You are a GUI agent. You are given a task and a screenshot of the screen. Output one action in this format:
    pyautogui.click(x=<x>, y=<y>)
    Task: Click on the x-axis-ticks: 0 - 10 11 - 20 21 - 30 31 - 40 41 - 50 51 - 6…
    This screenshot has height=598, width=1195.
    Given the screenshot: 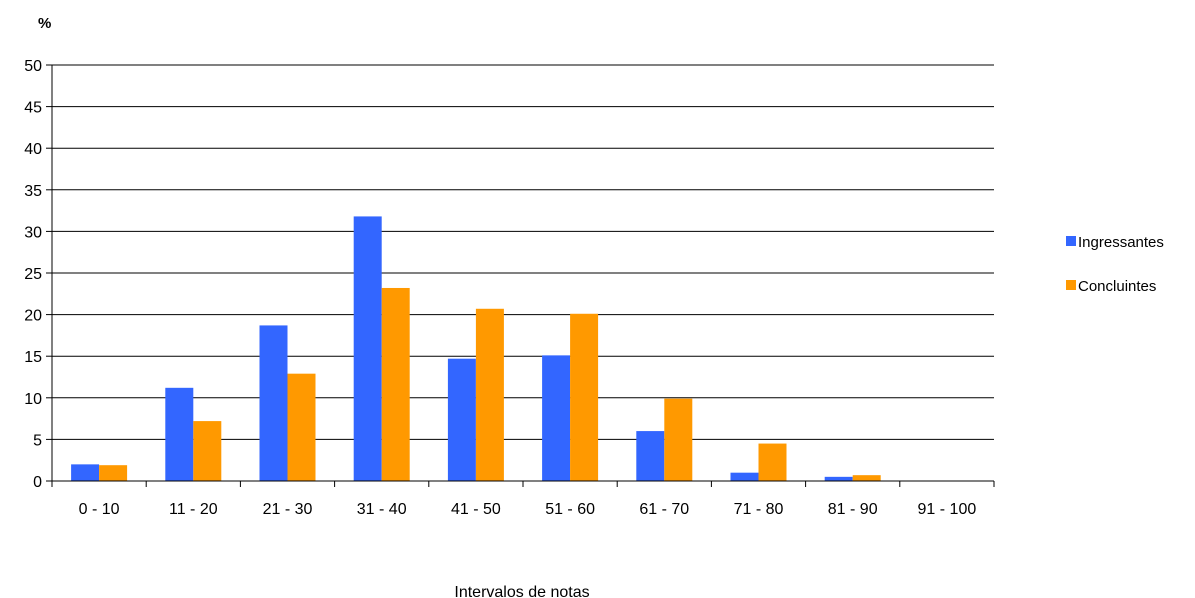 What is the action you would take?
    pyautogui.click(x=523, y=499)
    